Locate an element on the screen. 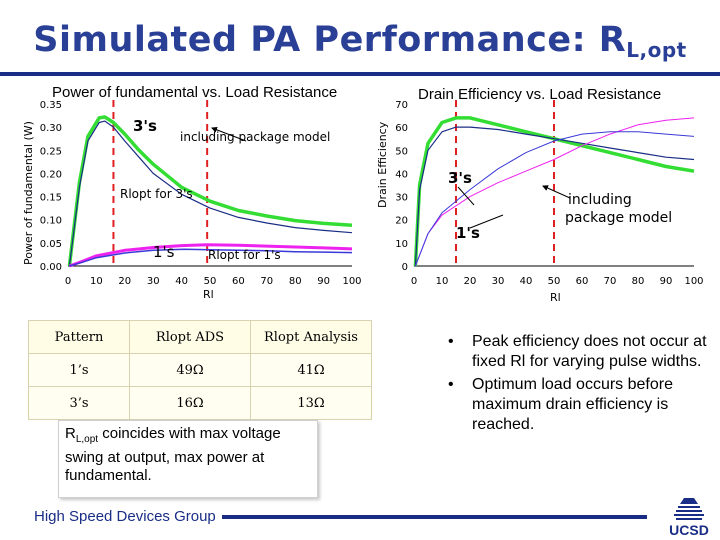  power-x-tick-label: 90 is located at coordinates (323, 281).